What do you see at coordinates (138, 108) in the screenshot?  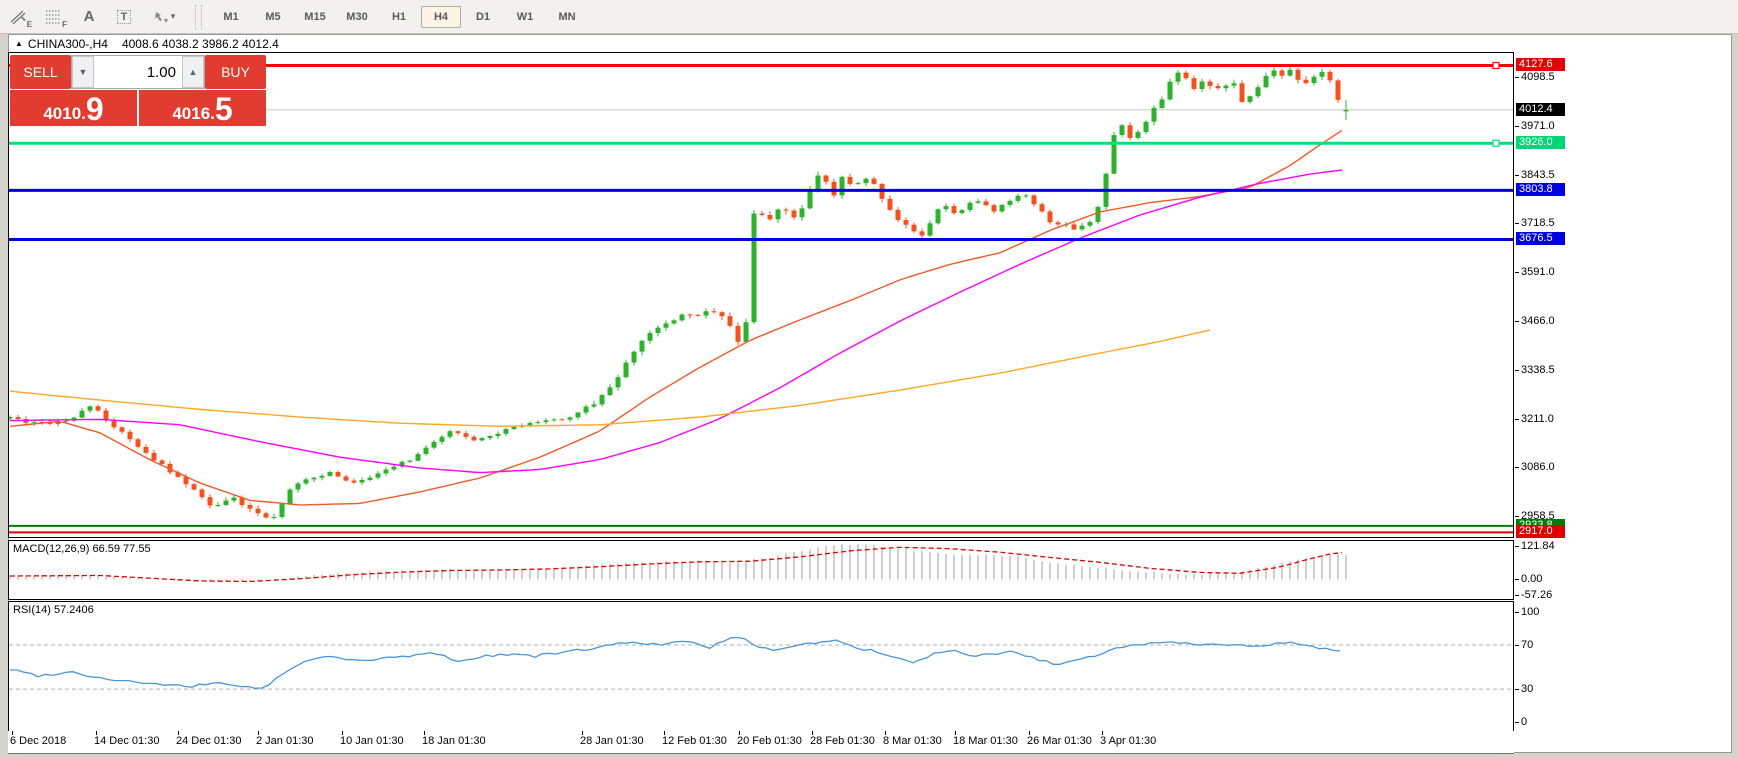 I see `trade-panel-divider` at bounding box center [138, 108].